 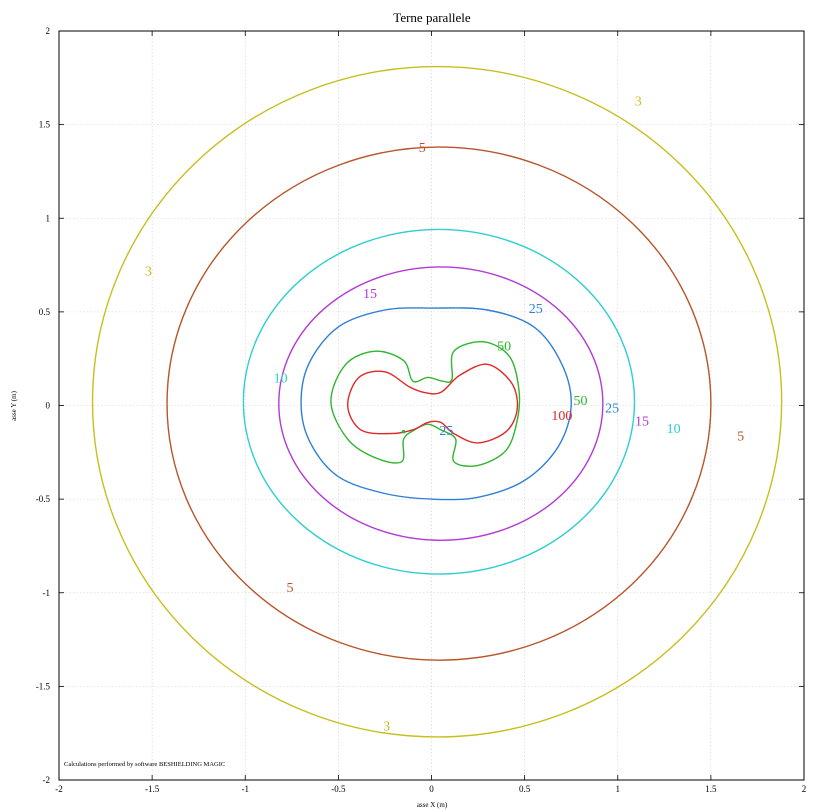 What do you see at coordinates (561, 416) in the screenshot?
I see `contour-label-100: 100` at bounding box center [561, 416].